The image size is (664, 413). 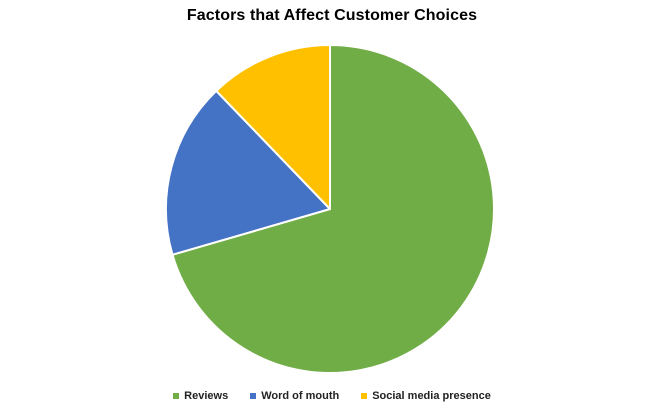 What do you see at coordinates (176, 396) in the screenshot?
I see `legend-swatch-reviews` at bounding box center [176, 396].